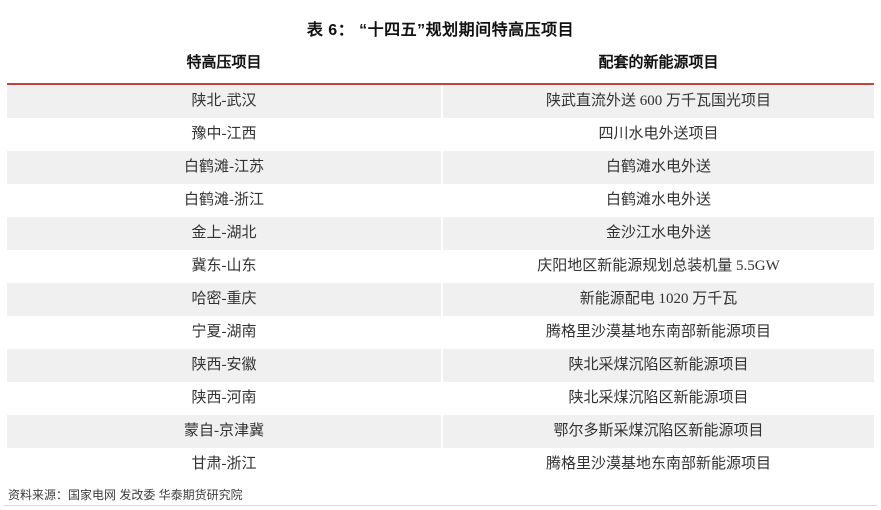 This screenshot has height=510, width=881. I want to click on cell-new-energy-project: 四川水电外送项目, so click(658, 134).